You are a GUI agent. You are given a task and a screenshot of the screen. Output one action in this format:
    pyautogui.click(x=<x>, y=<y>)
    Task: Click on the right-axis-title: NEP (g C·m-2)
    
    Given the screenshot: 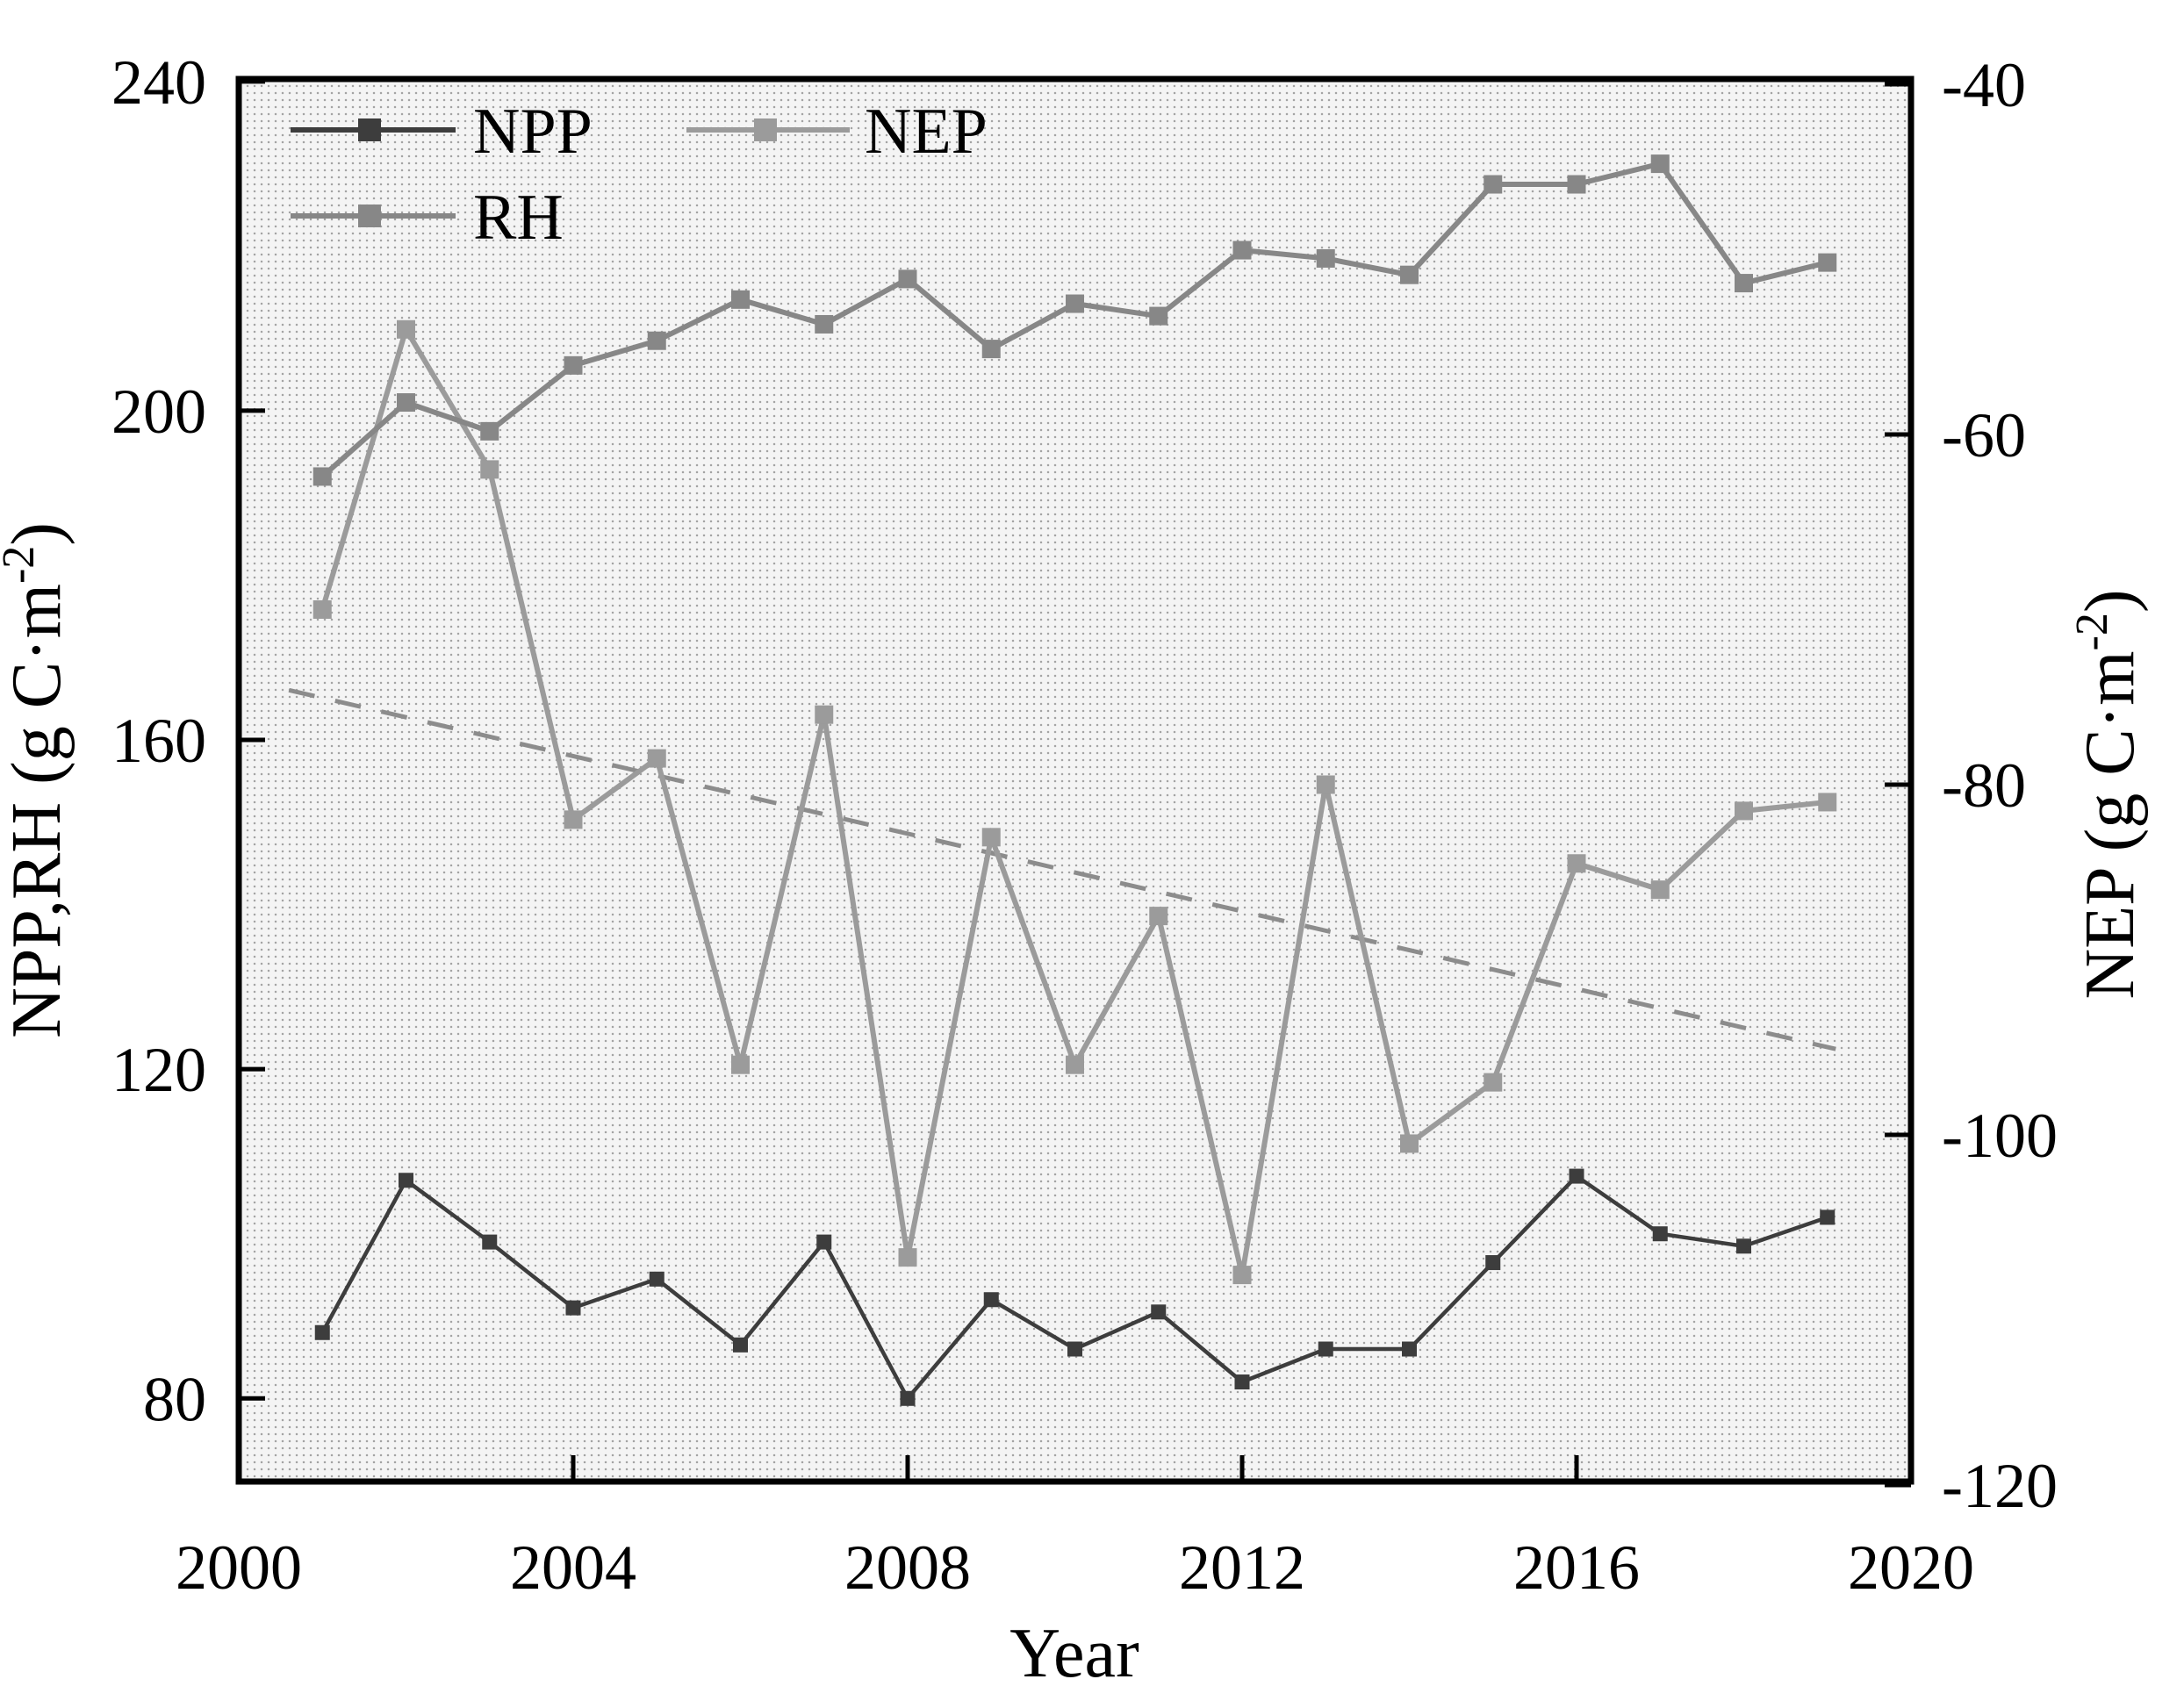 What is the action you would take?
    pyautogui.click(x=2108, y=795)
    